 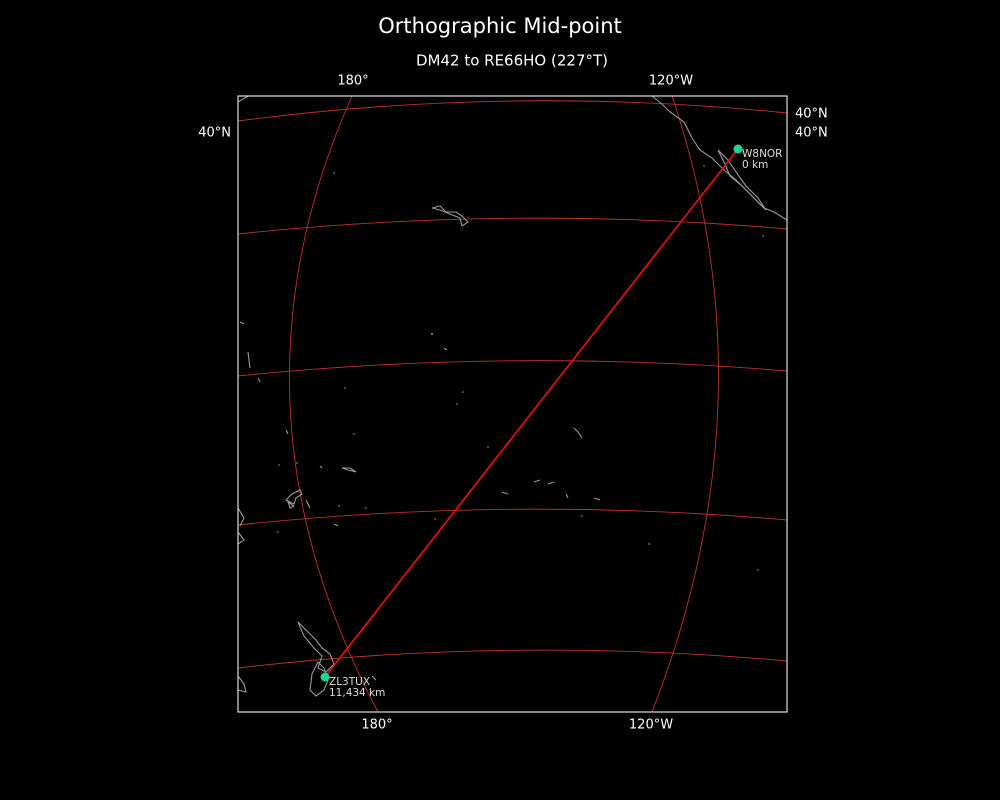 I want to click on station-call: ZL3TUX, so click(x=349, y=682).